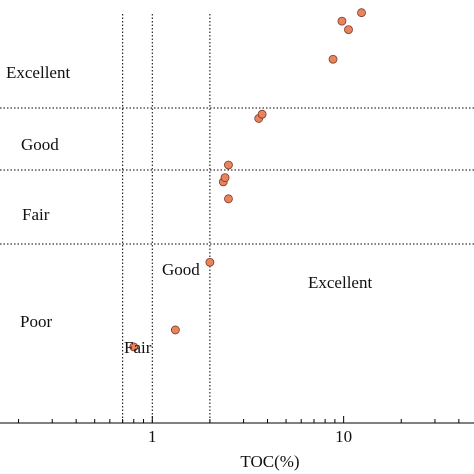 This screenshot has height=474, width=474. What do you see at coordinates (269, 461) in the screenshot?
I see `x-axis-label: TOC(%)` at bounding box center [269, 461].